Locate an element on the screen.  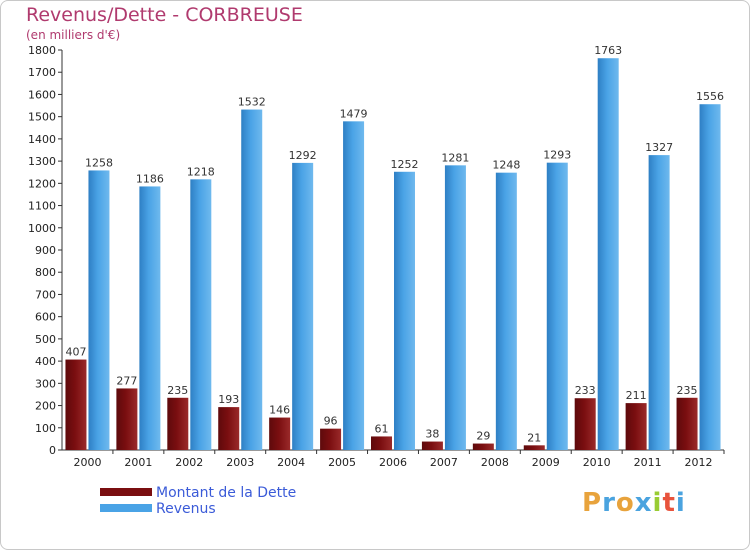
data-label-dette: 193 is located at coordinates (228, 399).